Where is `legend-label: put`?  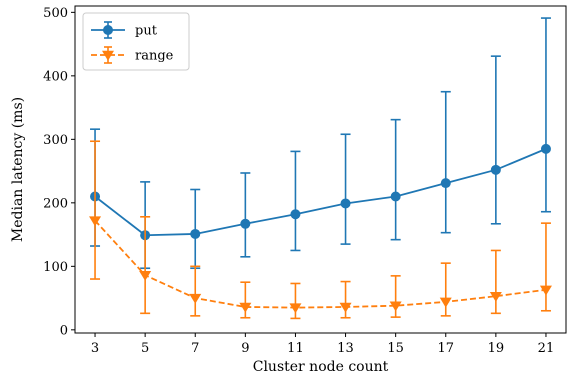
legend-label: put is located at coordinates (146, 31).